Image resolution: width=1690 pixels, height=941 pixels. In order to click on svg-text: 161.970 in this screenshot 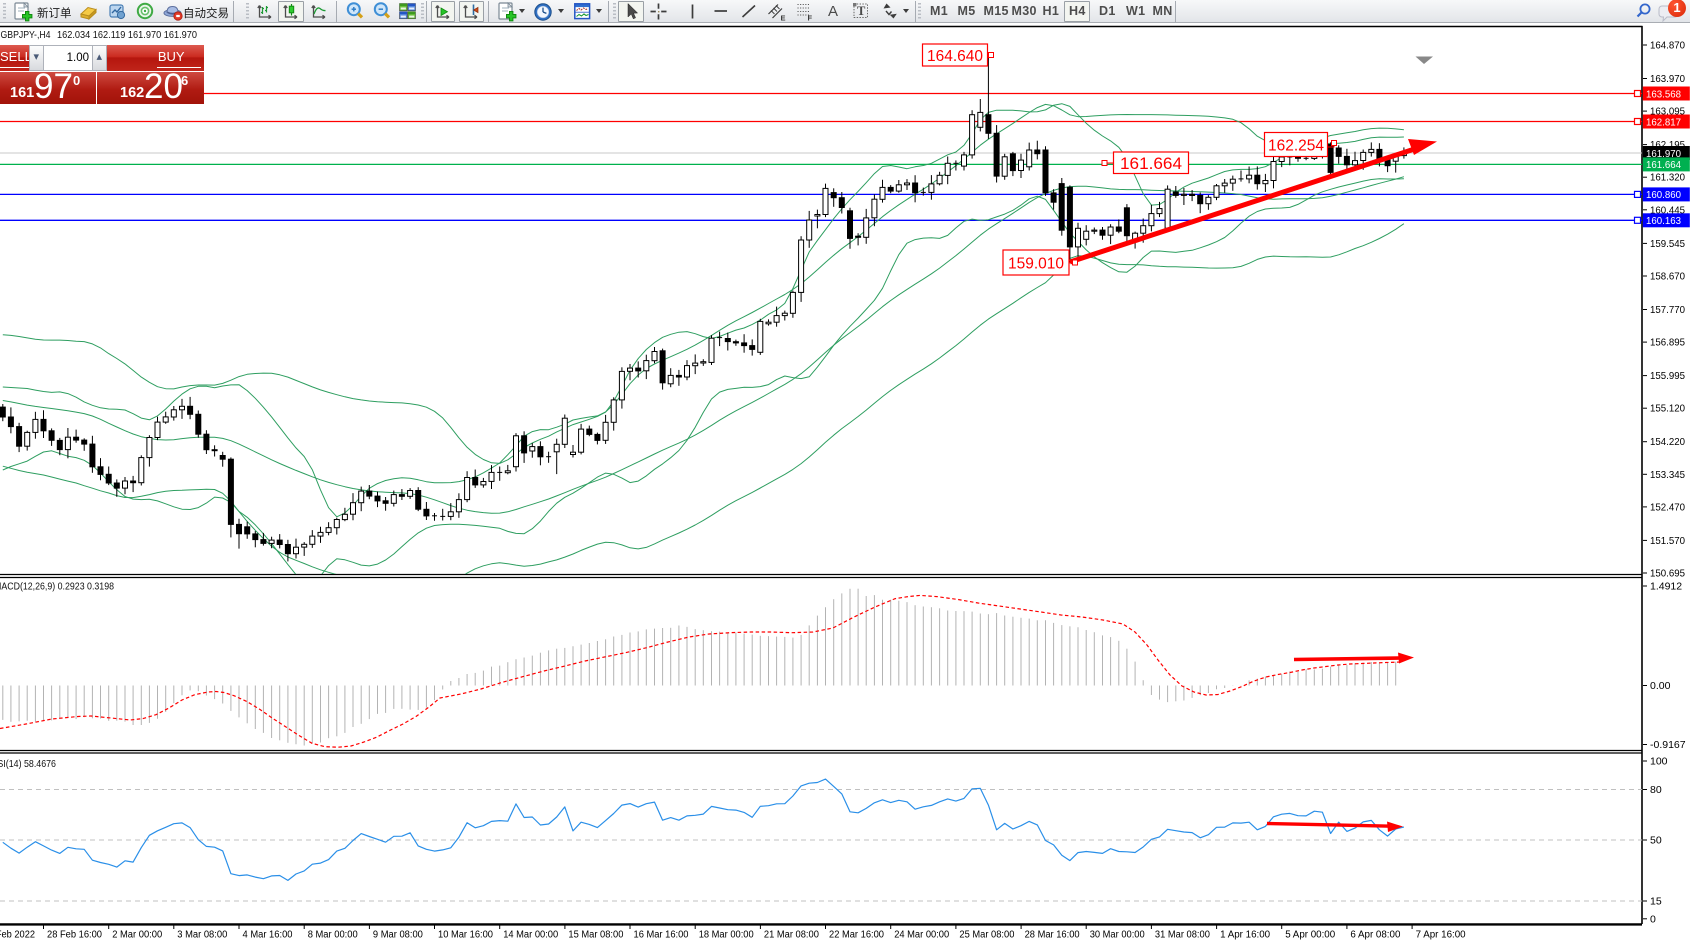, I will do `click(1663, 154)`.